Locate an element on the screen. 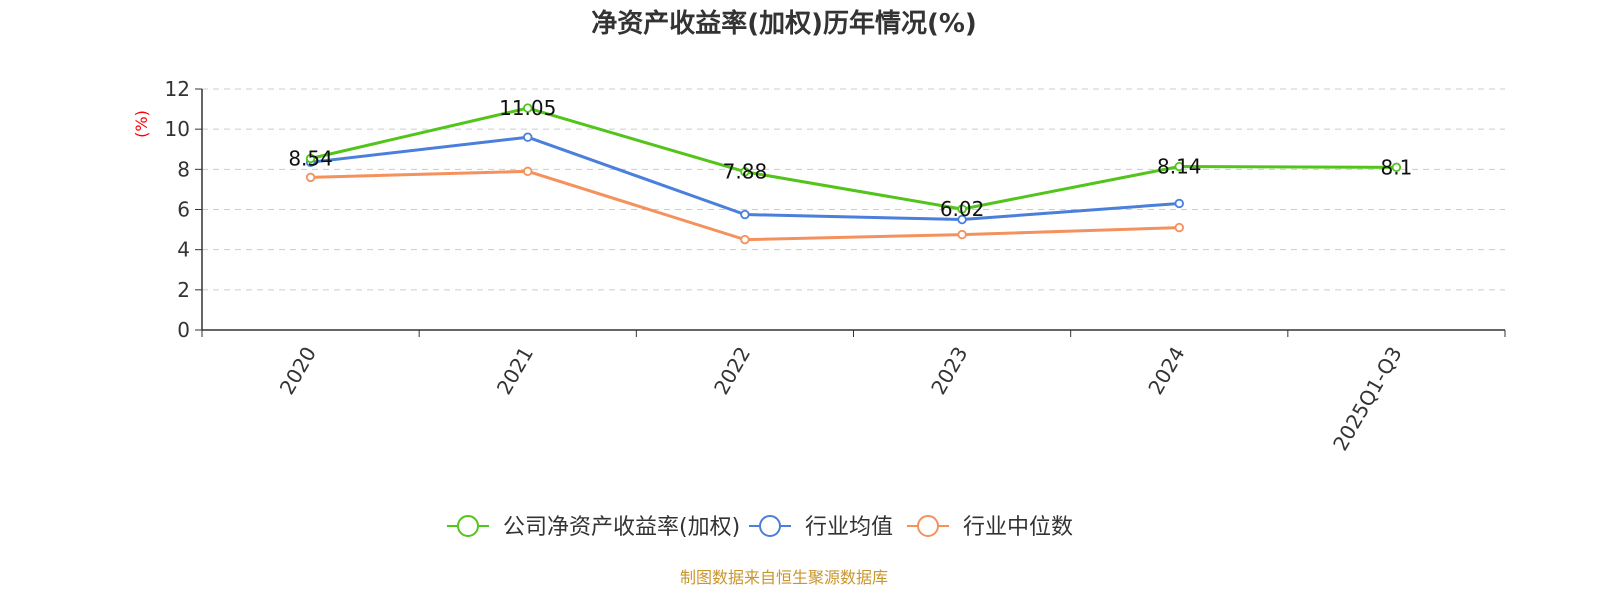 The width and height of the screenshot is (1600, 600). legend-item: 行业均值 is located at coordinates (821, 527).